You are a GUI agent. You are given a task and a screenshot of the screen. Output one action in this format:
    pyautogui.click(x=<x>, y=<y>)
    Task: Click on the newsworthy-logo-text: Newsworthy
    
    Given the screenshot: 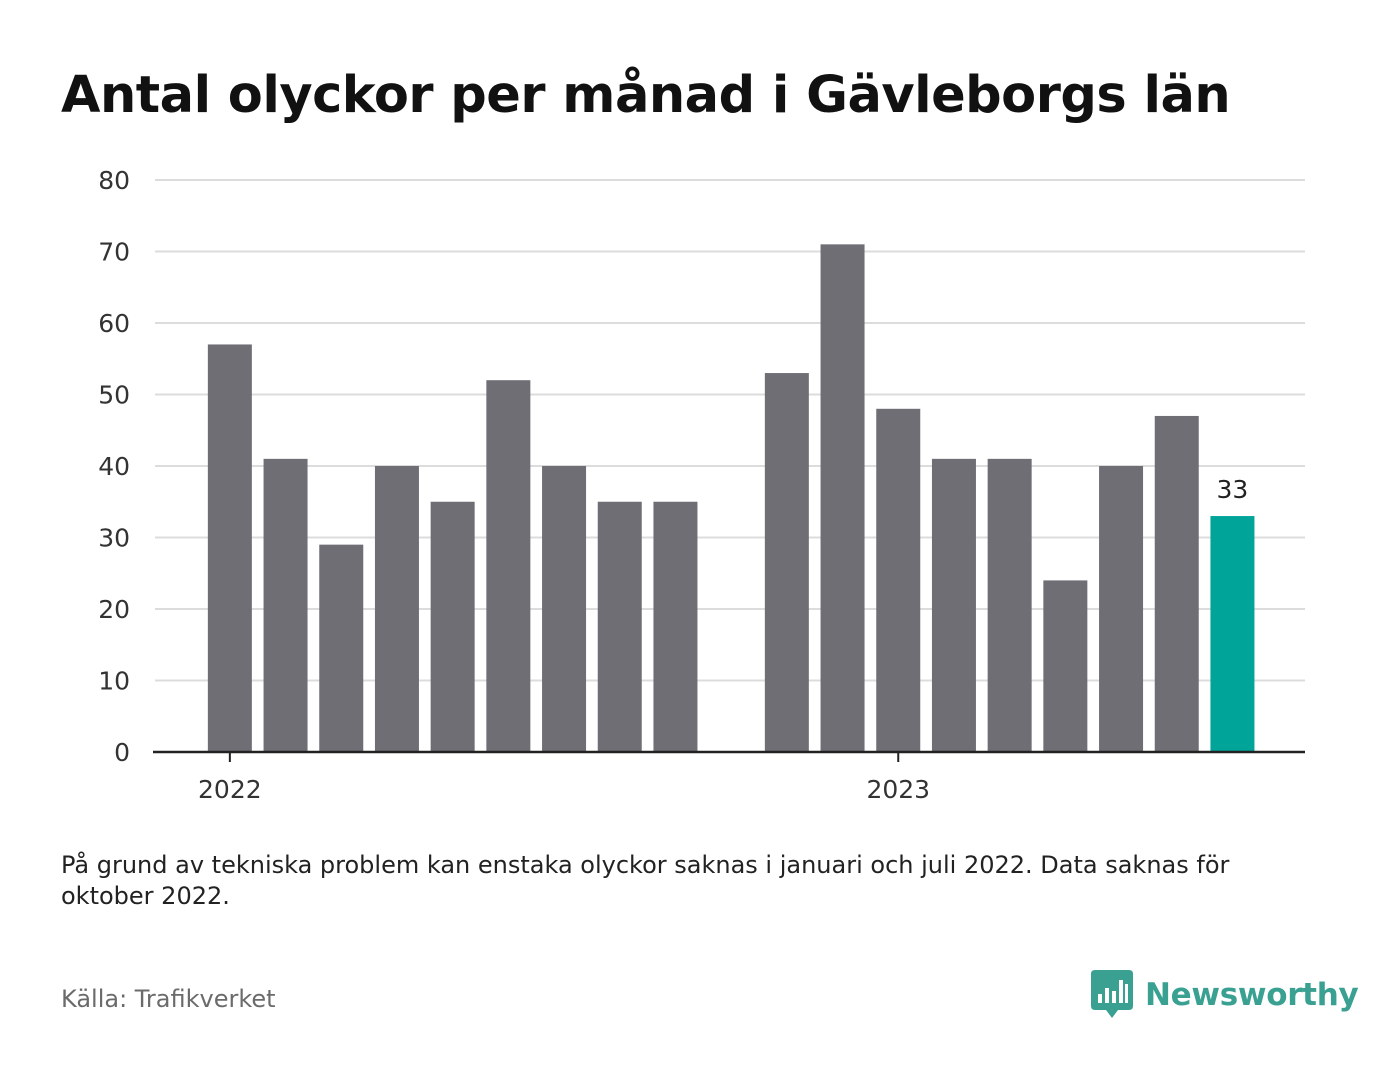 What is the action you would take?
    pyautogui.click(x=1252, y=995)
    